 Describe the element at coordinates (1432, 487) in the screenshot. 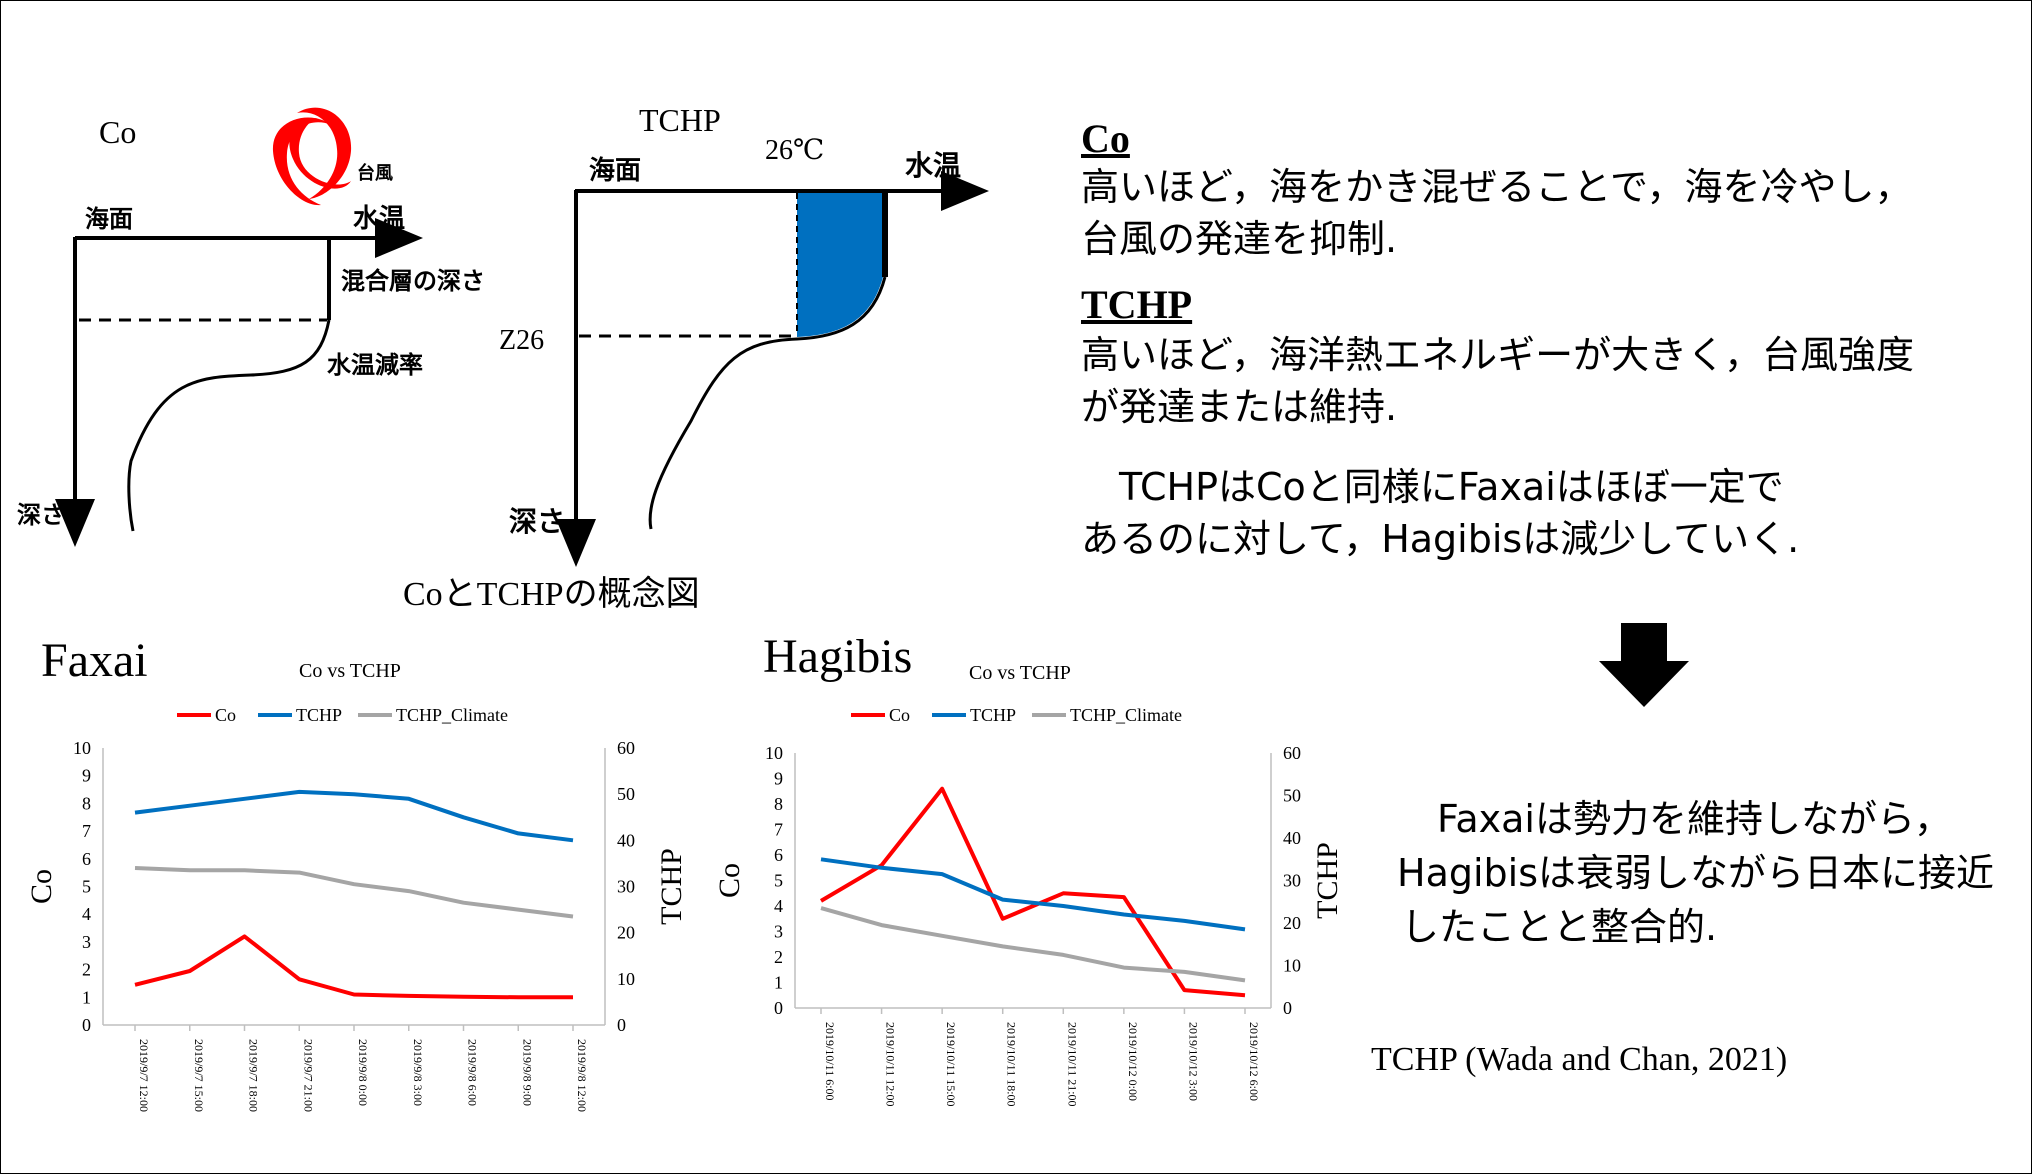

I see `note-line-1: TCHPはCoと同様にFaxaiはほぼ一定で` at that location.